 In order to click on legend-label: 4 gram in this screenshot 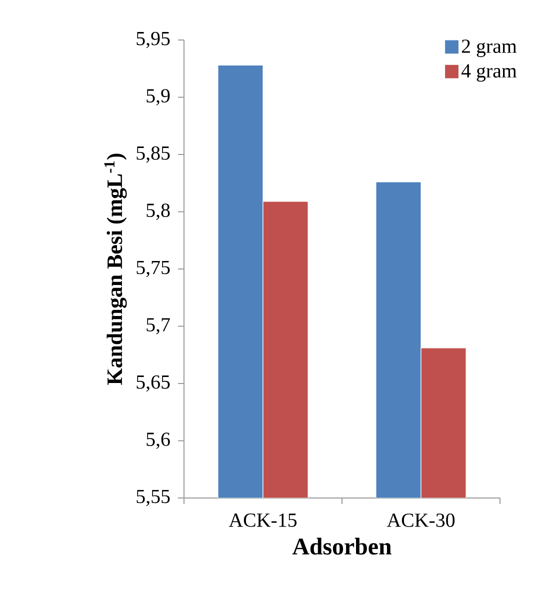, I will do `click(489, 73)`.